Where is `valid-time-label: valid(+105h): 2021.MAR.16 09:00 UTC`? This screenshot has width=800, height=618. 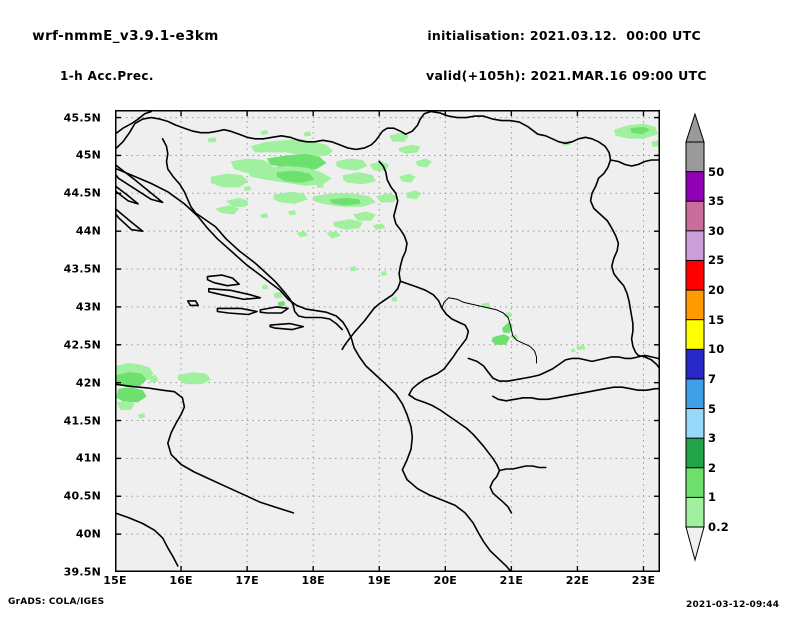 valid-time-label: valid(+105h): 2021.MAR.16 09:00 UTC is located at coordinates (566, 75).